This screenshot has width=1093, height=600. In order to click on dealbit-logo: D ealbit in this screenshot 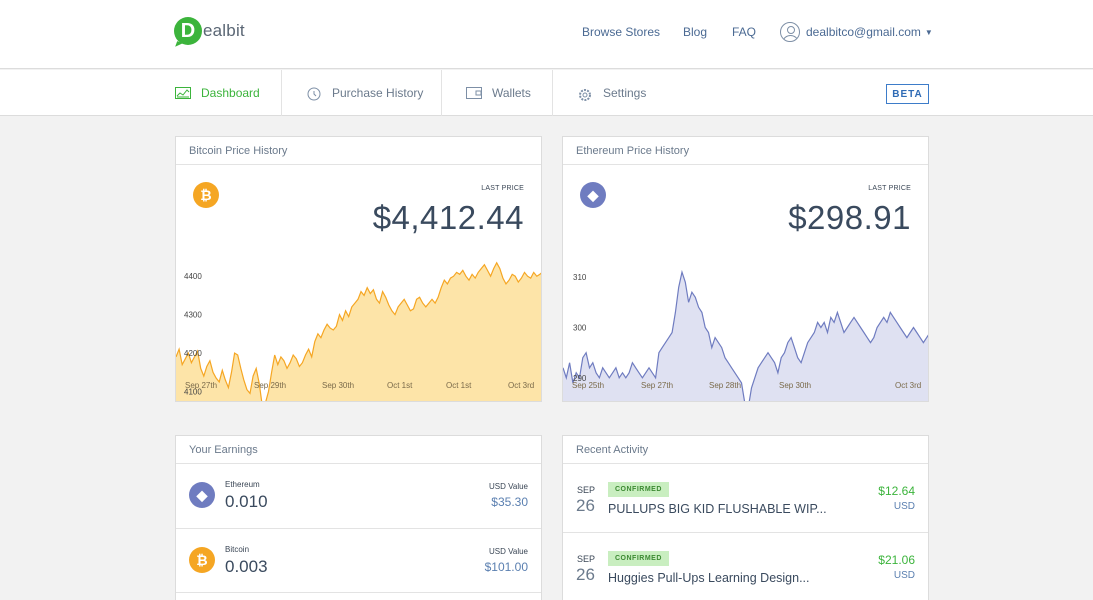, I will do `click(209, 31)`.